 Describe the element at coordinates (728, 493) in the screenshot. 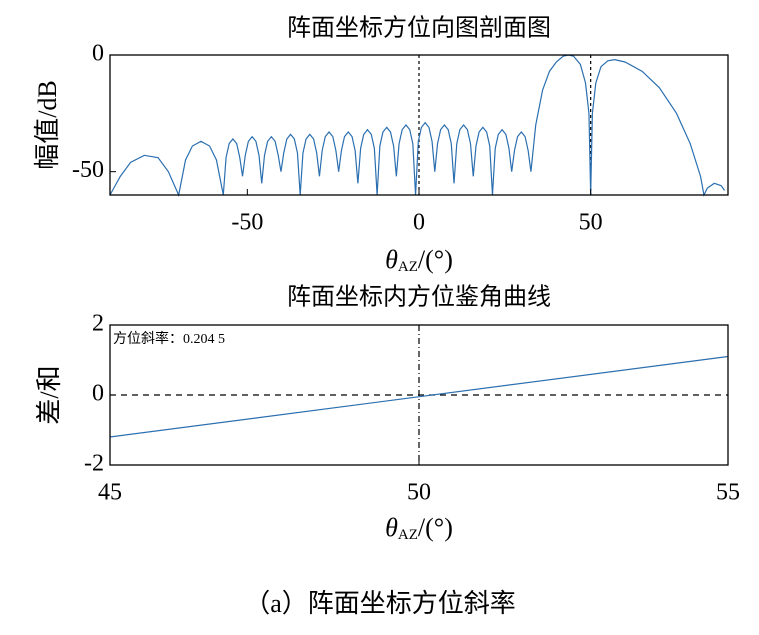

I see `x-tick-label: 55` at that location.